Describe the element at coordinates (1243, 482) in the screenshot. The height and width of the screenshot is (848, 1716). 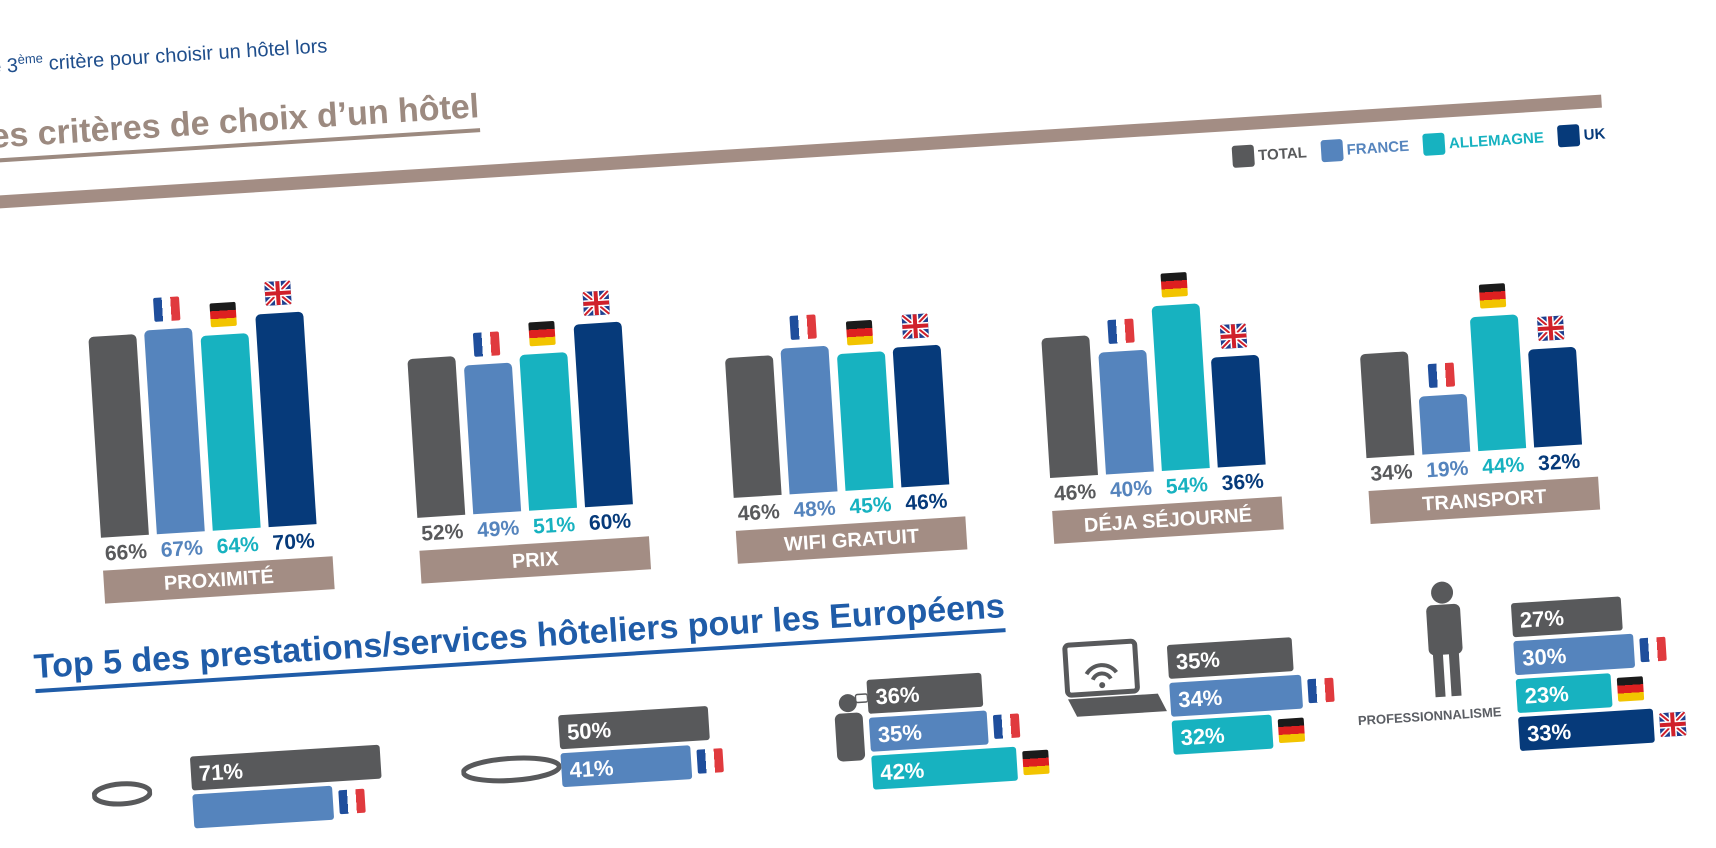
I see `value-label: 36%` at that location.